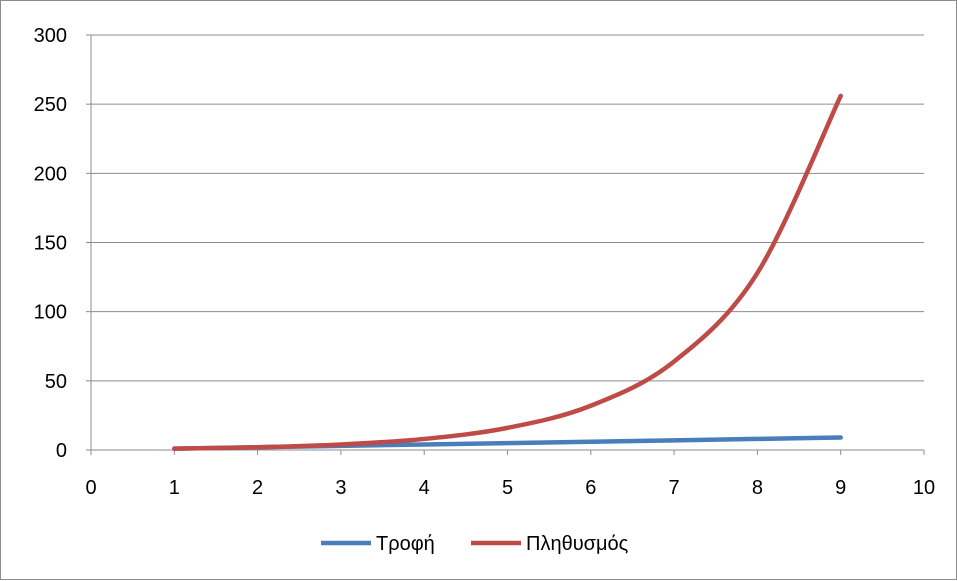 The width and height of the screenshot is (957, 581). What do you see at coordinates (590, 488) in the screenshot?
I see `x-tick-label-6: 6` at bounding box center [590, 488].